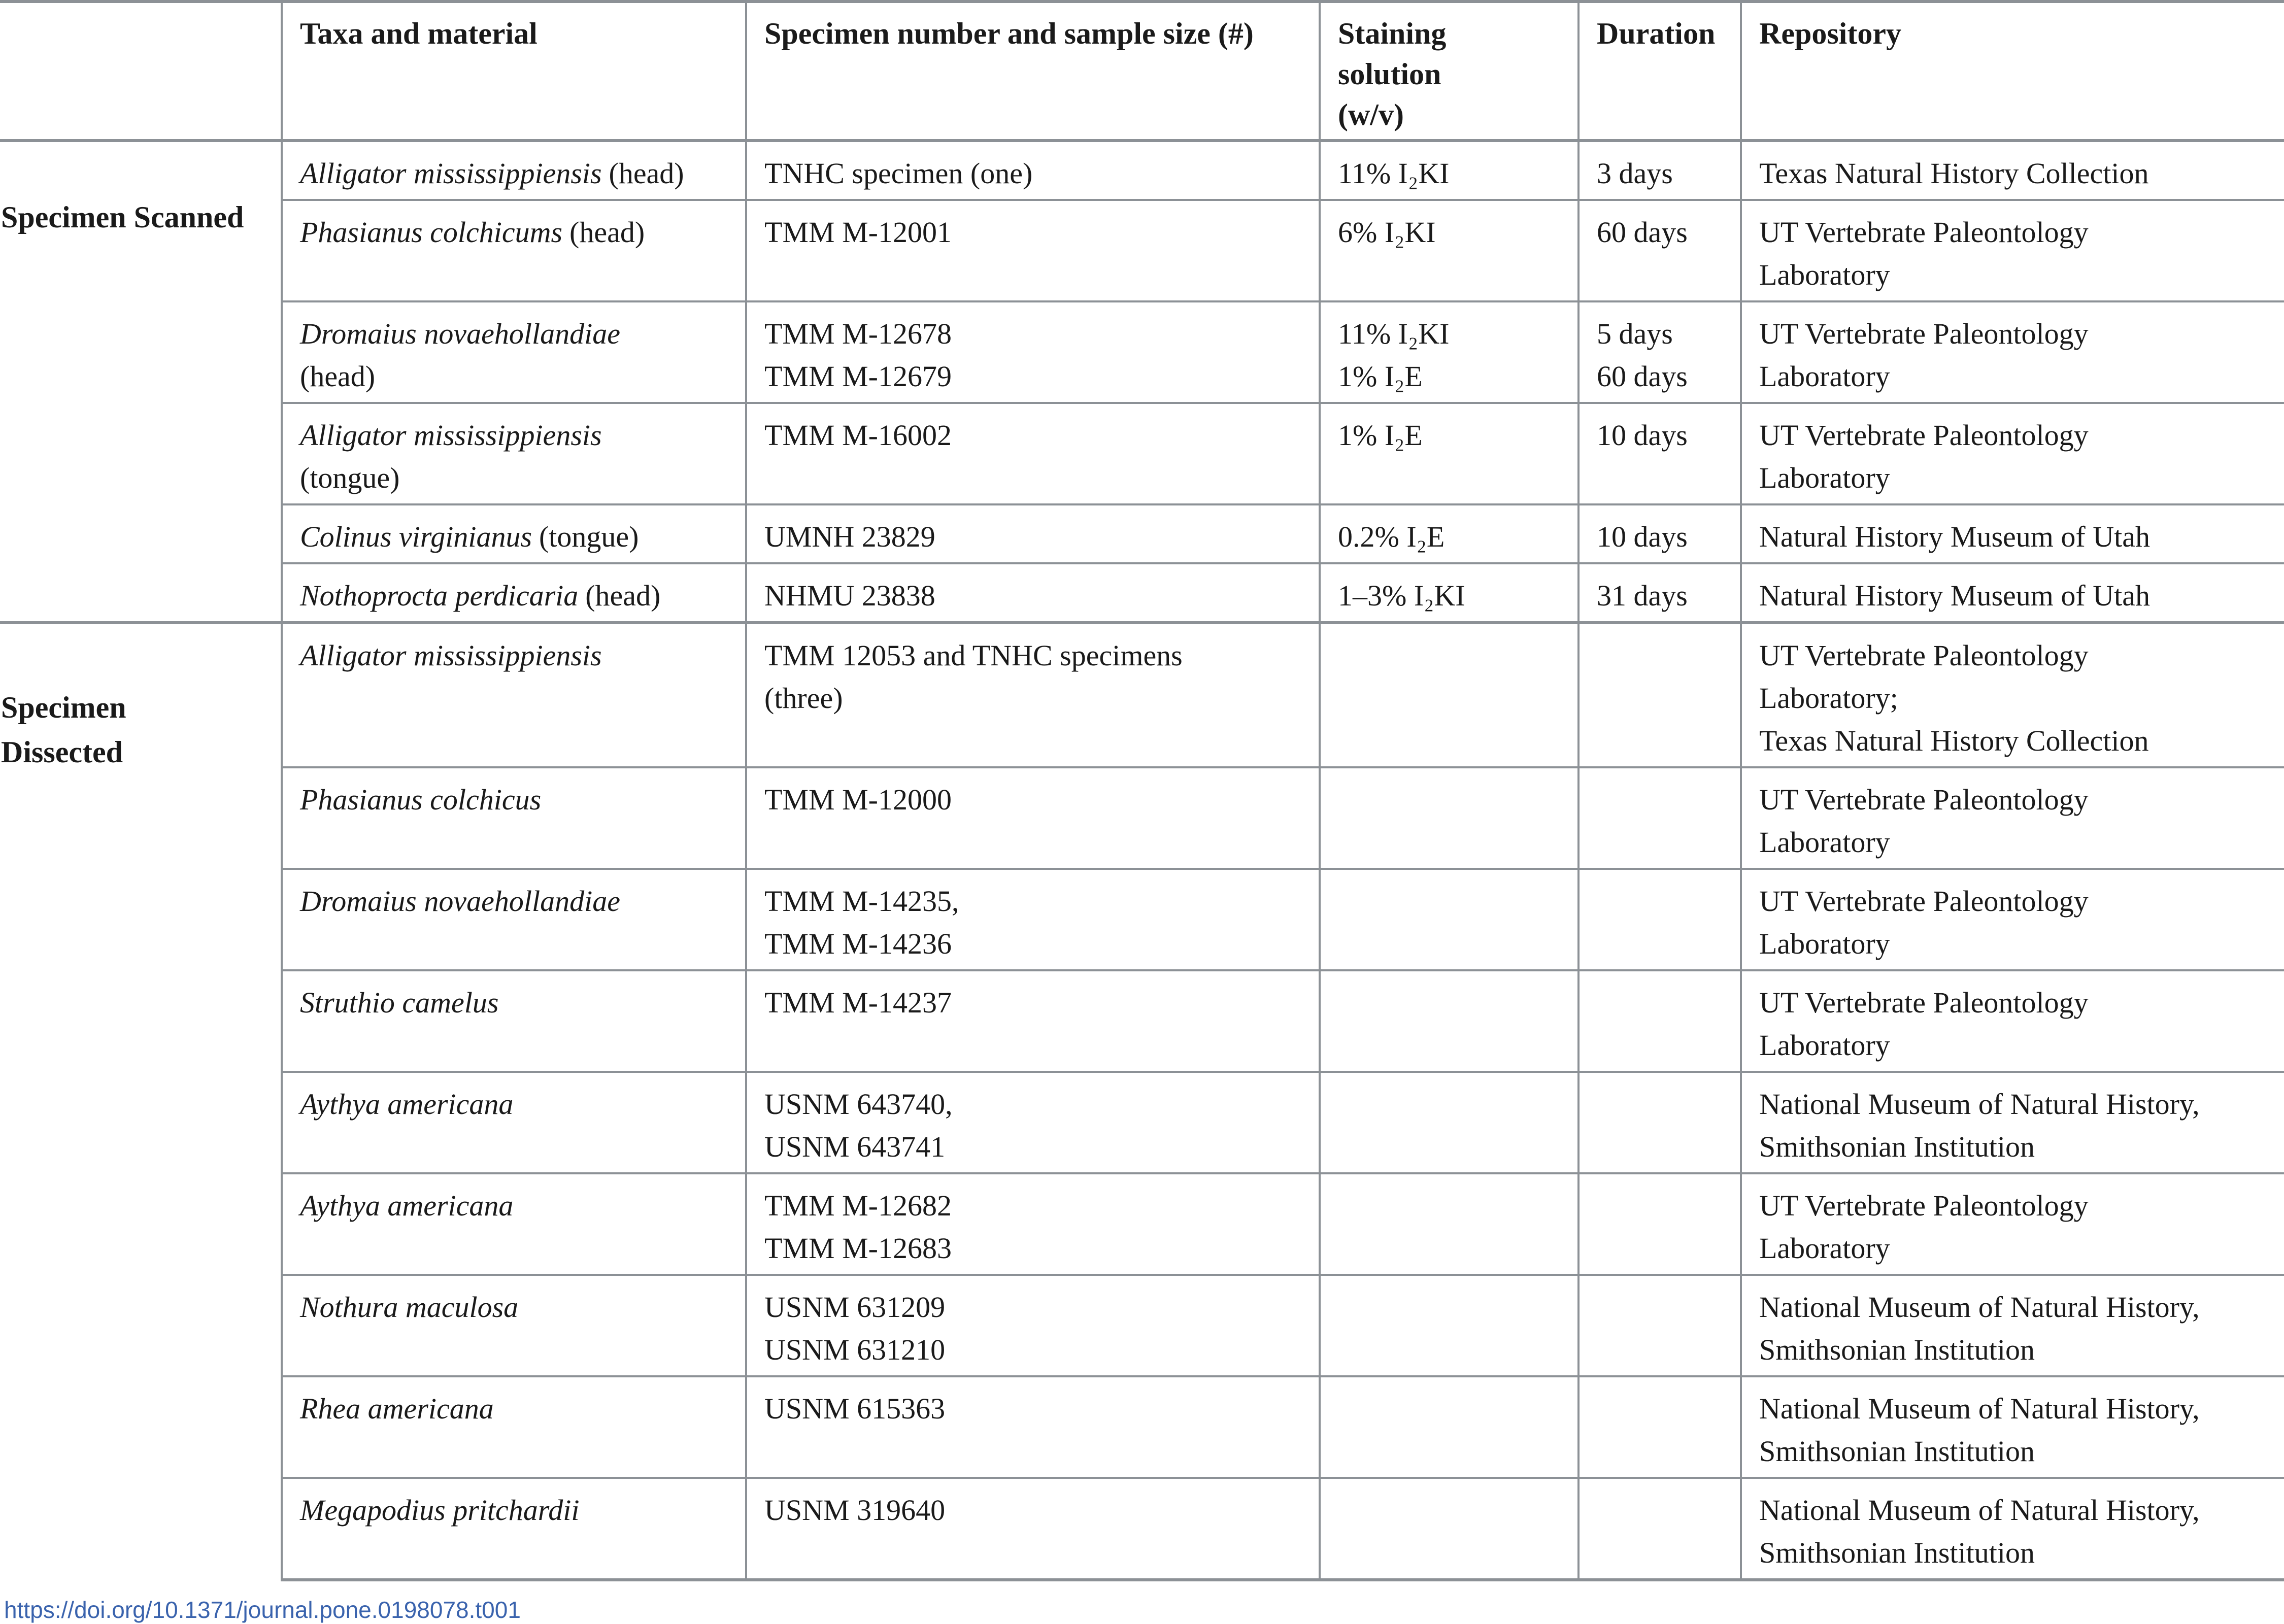 Image resolution: width=2284 pixels, height=1624 pixels. I want to click on cell-specimen-number: TMM M-12678 TMM M-12679, so click(1033, 352).